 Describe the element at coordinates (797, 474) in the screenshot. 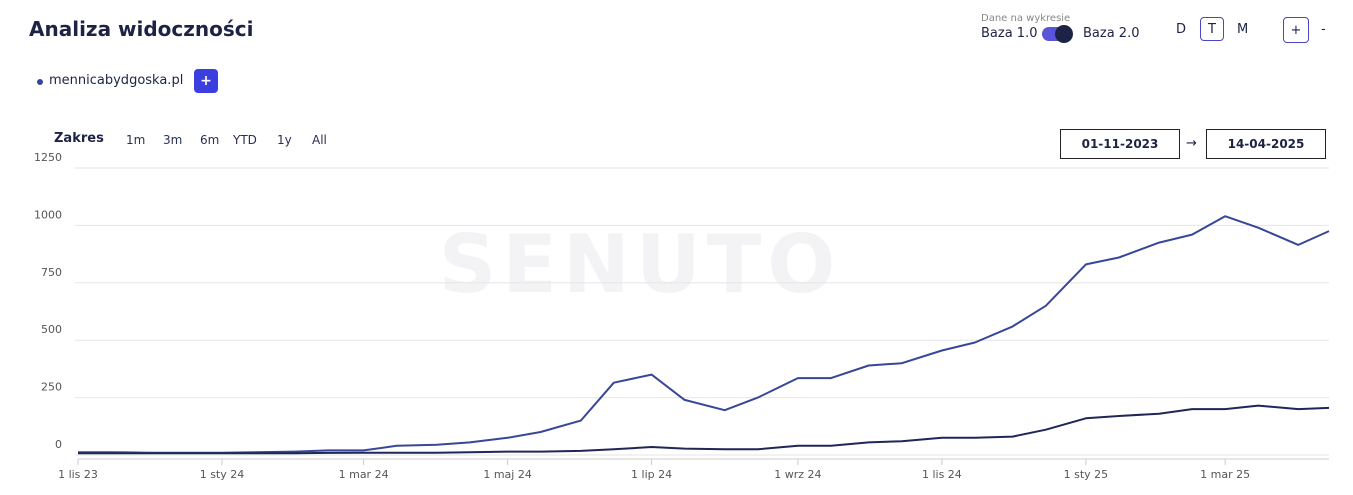

I see `x-tick-label: 1 wrz 24` at that location.